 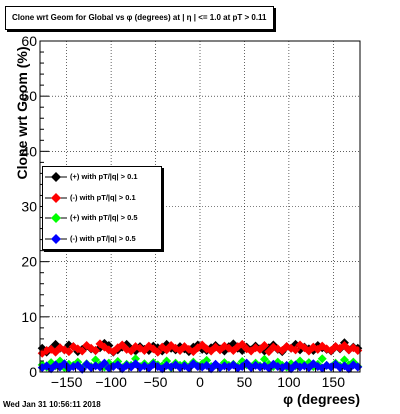 What do you see at coordinates (29, 96) in the screenshot?
I see `y-tick-label: 50` at bounding box center [29, 96].